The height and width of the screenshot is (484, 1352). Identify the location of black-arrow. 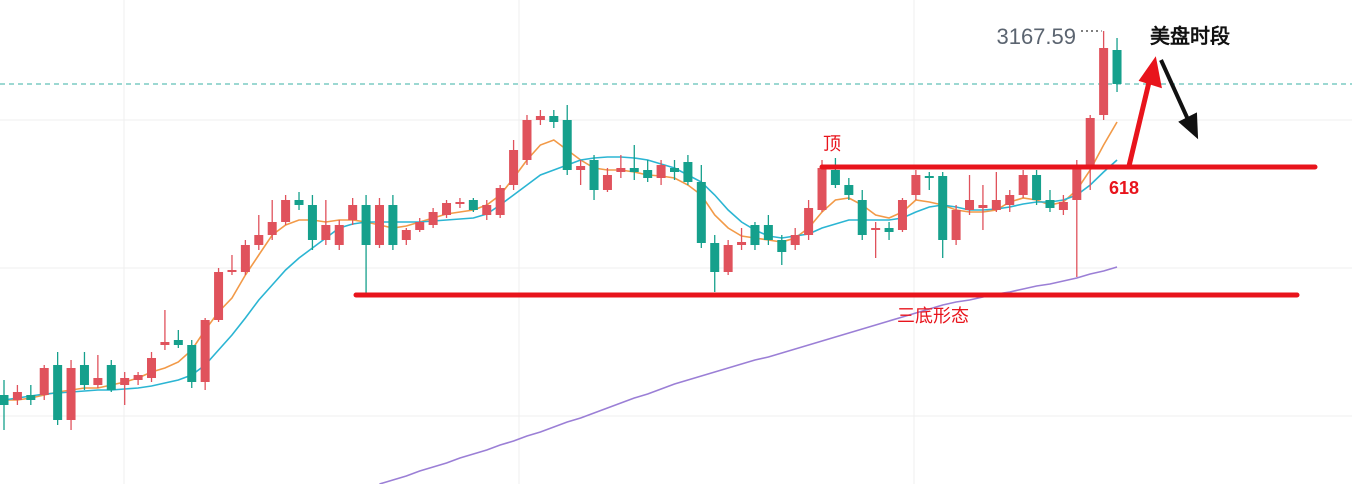
(1175, 92).